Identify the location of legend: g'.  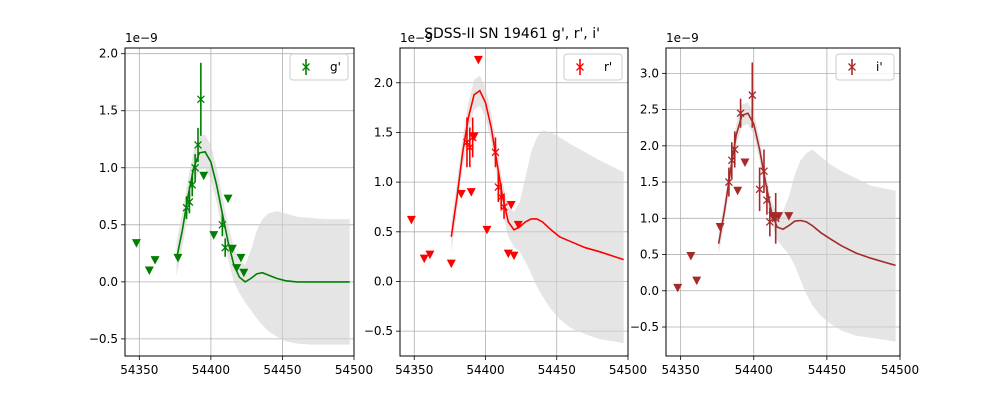
(319, 67).